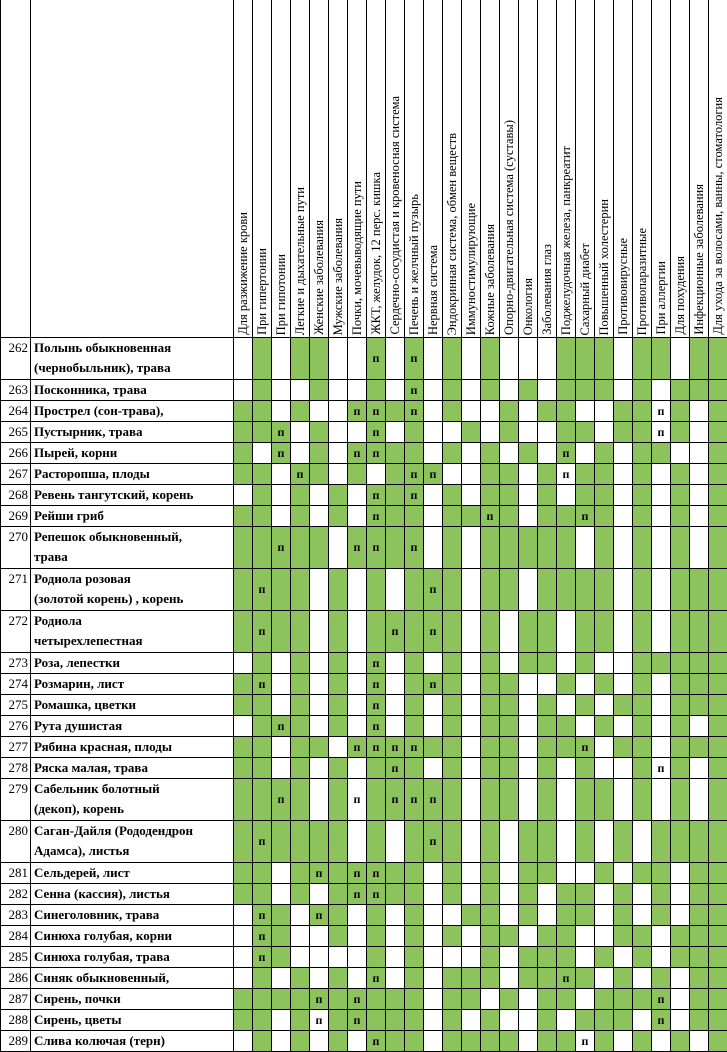 The image size is (727, 1052). I want to click on row-name: Сенна (кассия), листья, so click(132, 894).